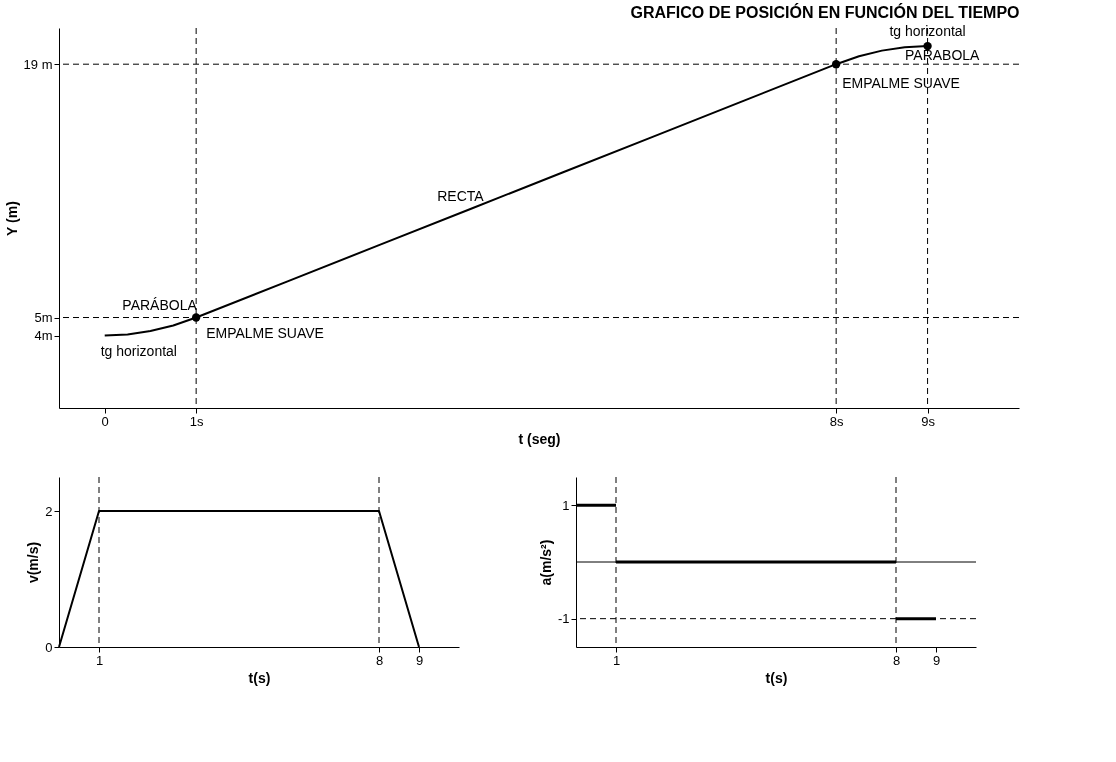  Describe the element at coordinates (539, 438) in the screenshot. I see `x-axis-title: t (seg)` at that location.